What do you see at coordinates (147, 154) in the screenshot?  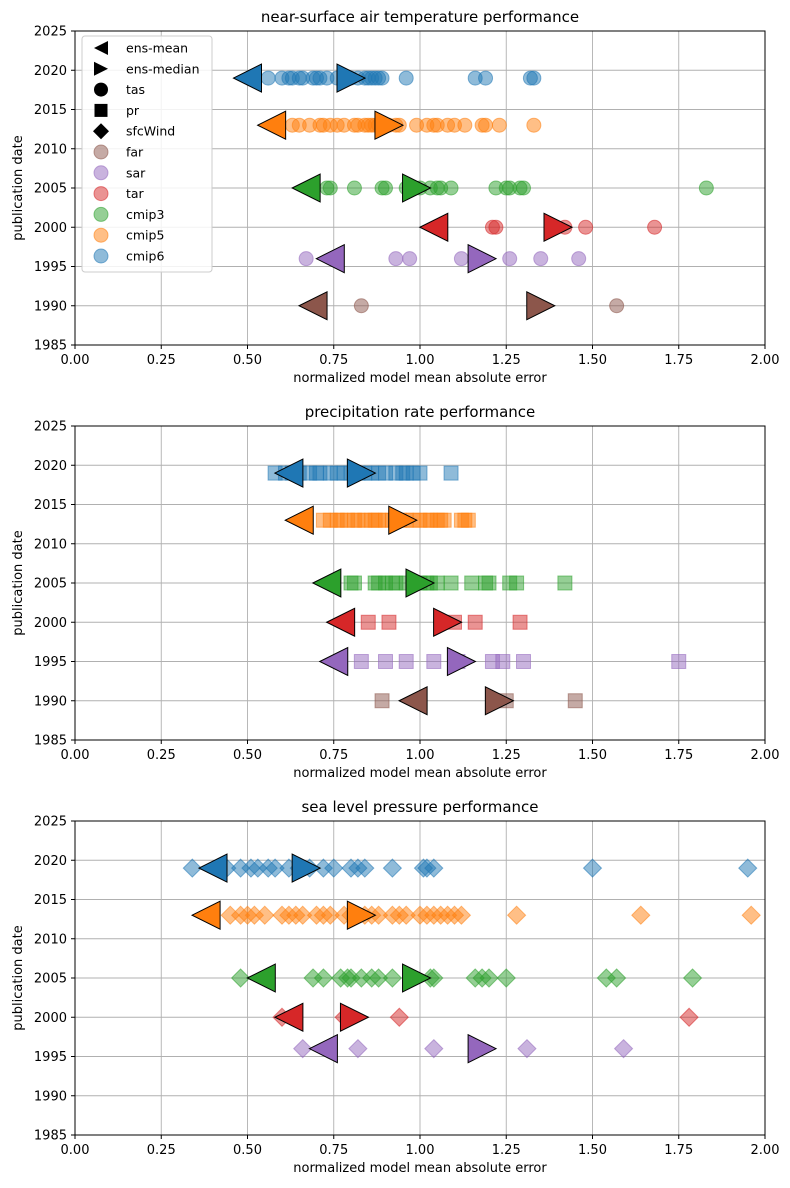 I see `legend-box` at bounding box center [147, 154].